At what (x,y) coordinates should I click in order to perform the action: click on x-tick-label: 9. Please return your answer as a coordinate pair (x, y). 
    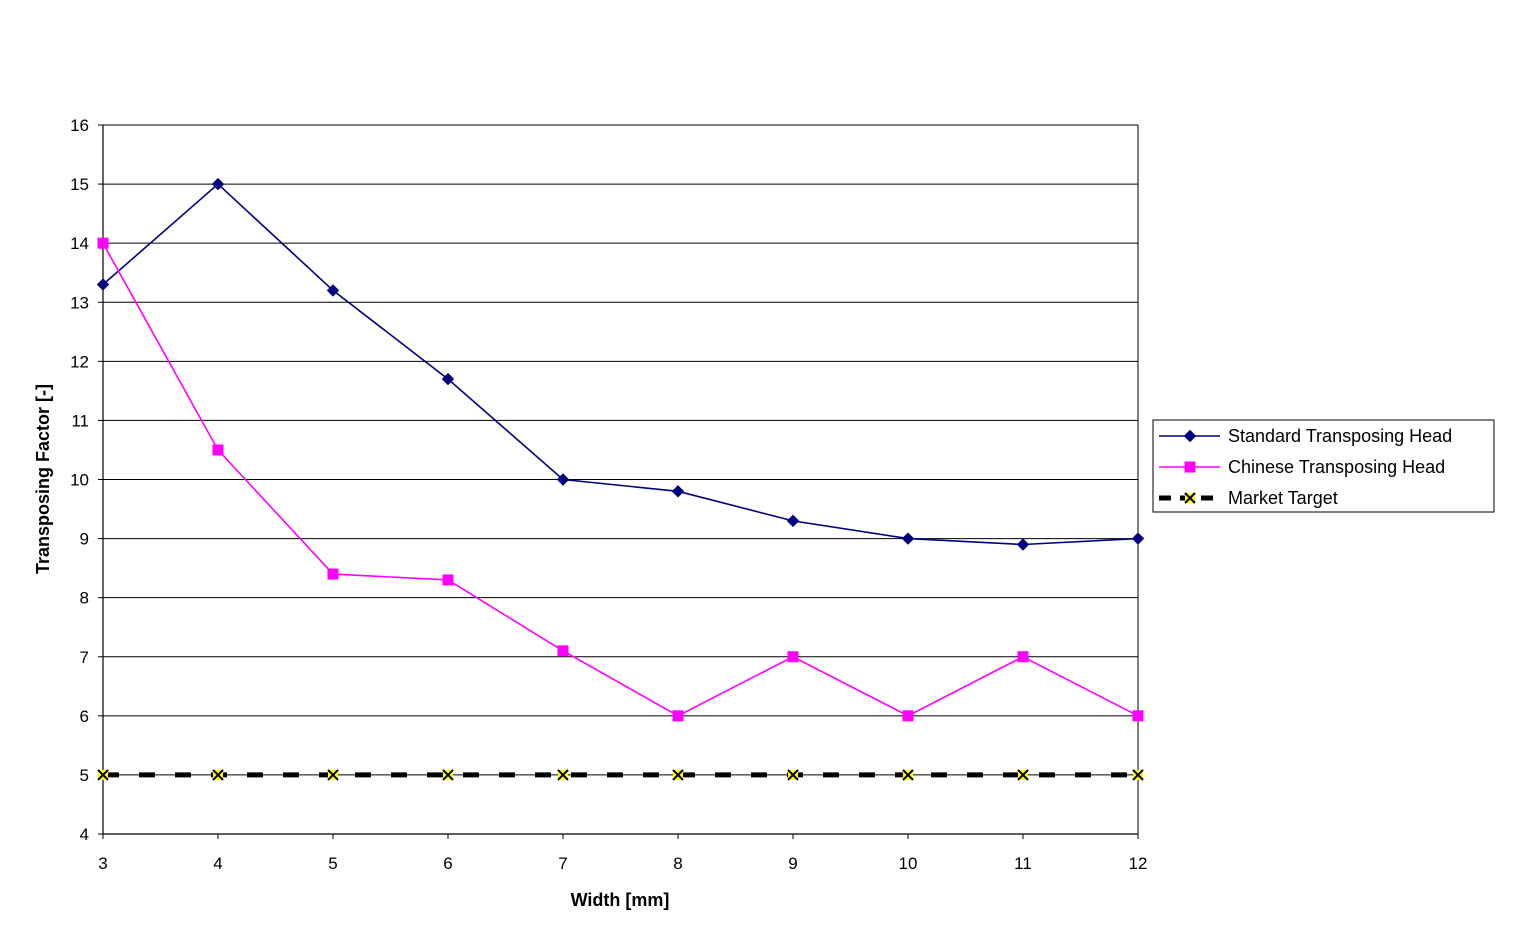
    Looking at the image, I should click on (792, 863).